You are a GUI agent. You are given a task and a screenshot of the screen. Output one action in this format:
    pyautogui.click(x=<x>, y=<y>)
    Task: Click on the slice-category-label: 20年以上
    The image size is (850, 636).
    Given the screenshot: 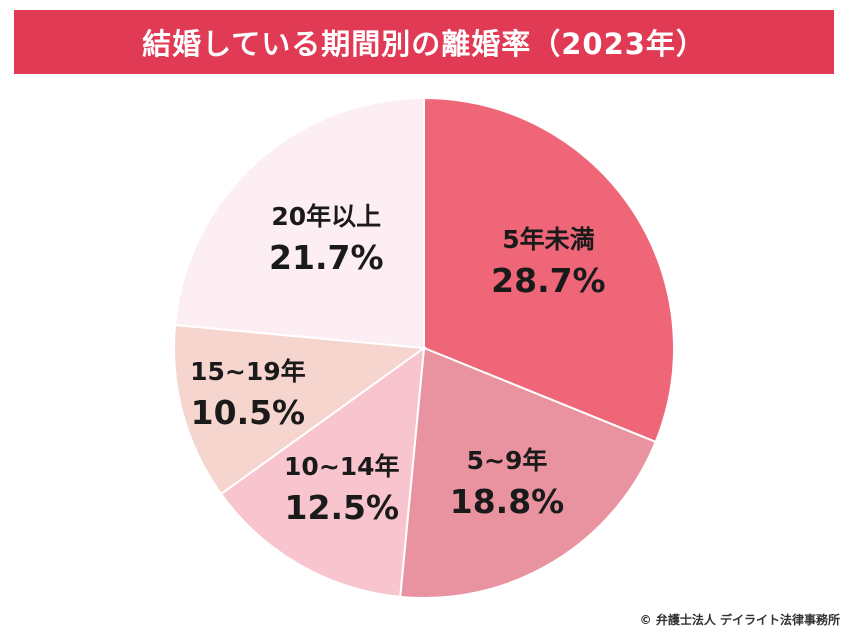 What is the action you would take?
    pyautogui.click(x=326, y=216)
    